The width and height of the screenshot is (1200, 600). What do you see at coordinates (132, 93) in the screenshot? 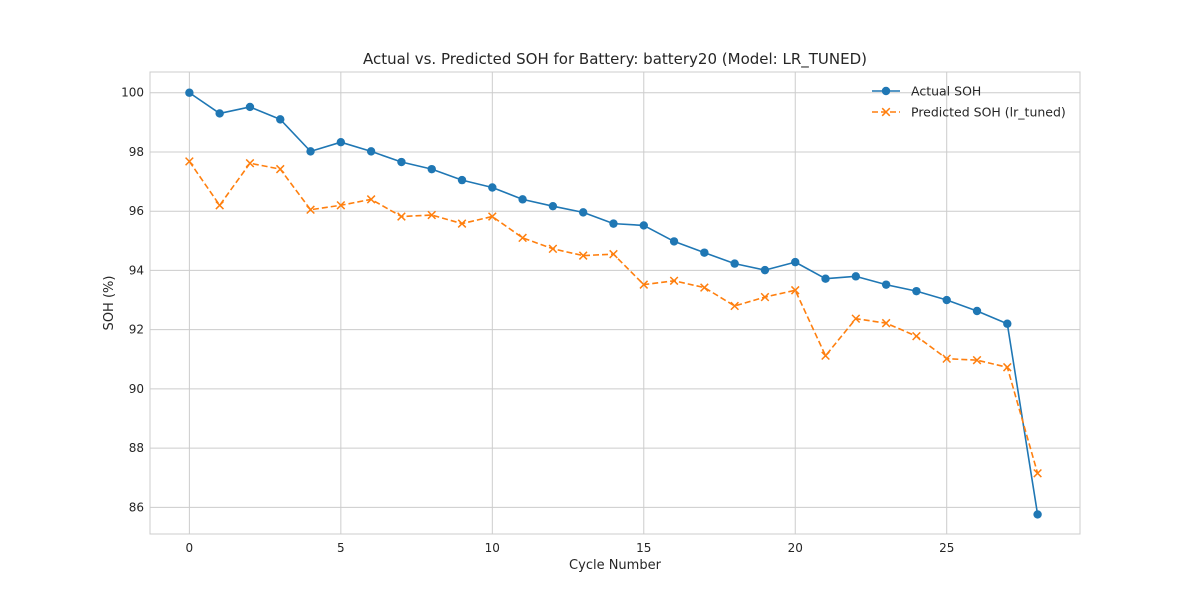
I see `y-tick-label: 100` at bounding box center [132, 93].